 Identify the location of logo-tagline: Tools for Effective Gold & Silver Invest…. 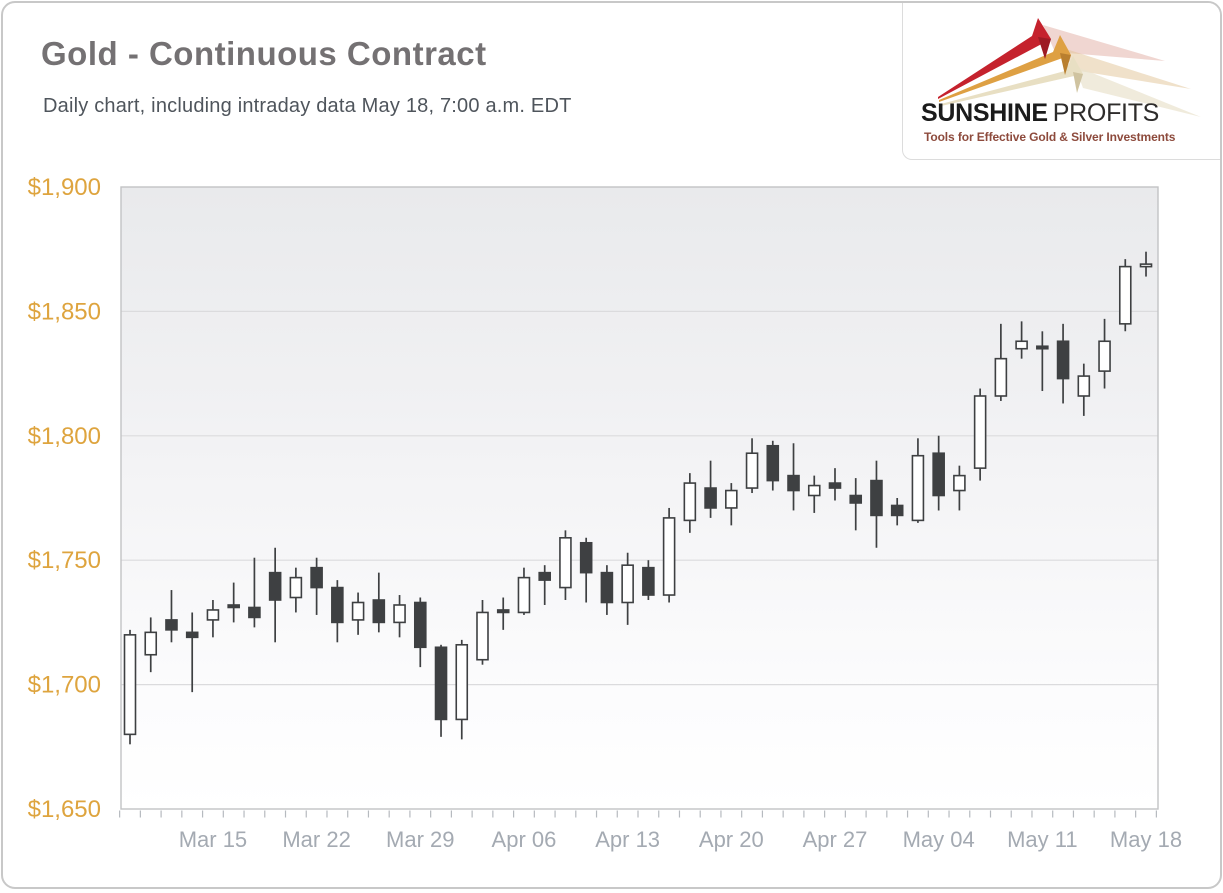
(1050, 137).